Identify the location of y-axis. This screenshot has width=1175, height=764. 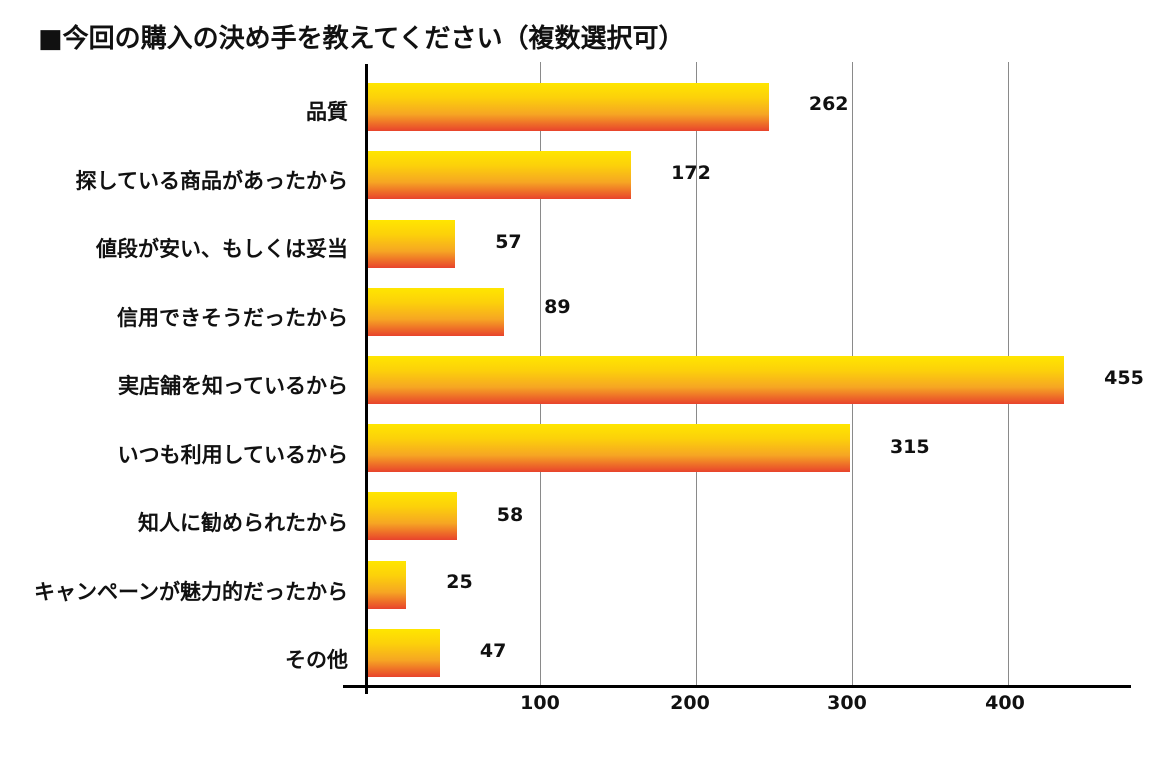
(366, 379).